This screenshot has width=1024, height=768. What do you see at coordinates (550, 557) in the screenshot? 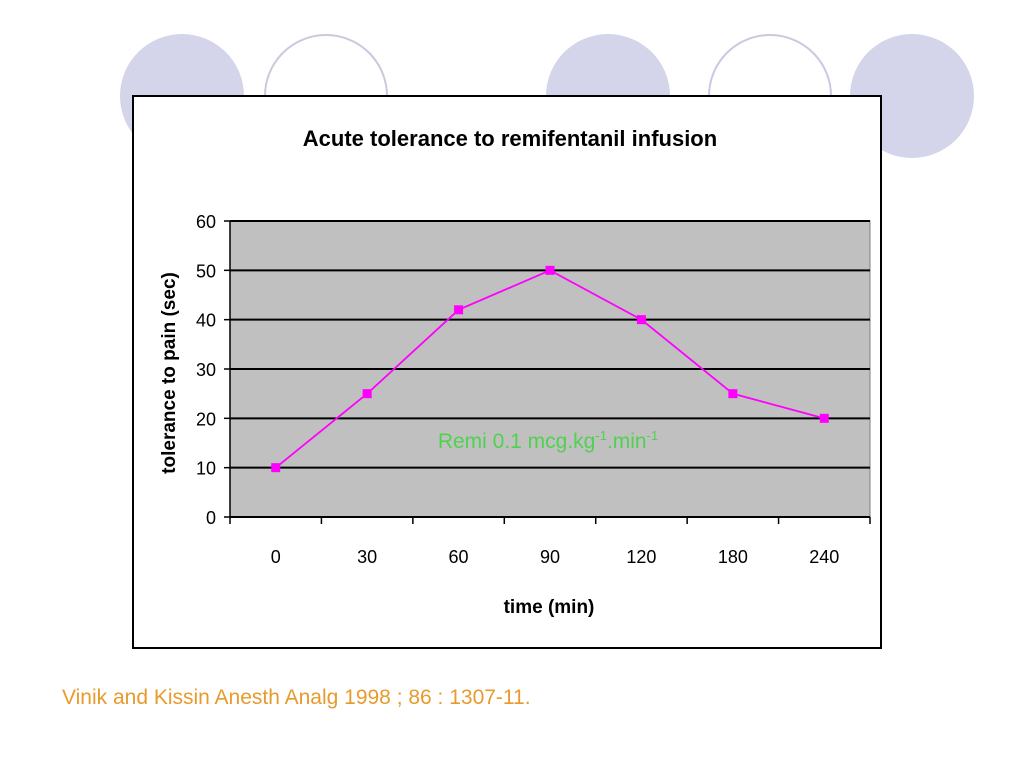
I see `x-tick-label: 90` at bounding box center [550, 557].